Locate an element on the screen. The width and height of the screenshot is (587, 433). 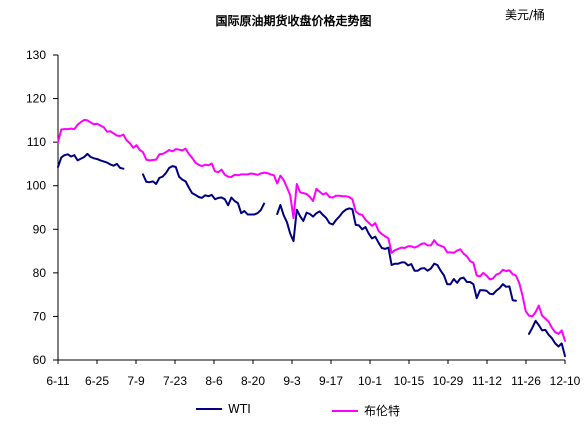
legend: WTI 布伦特 is located at coordinates (293, 410).